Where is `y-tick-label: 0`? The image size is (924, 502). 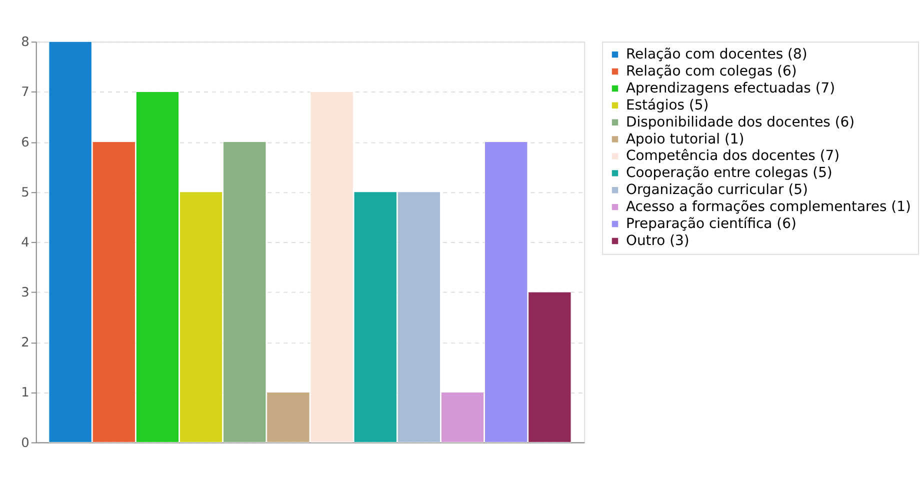 y-tick-label: 0 is located at coordinates (25, 443).